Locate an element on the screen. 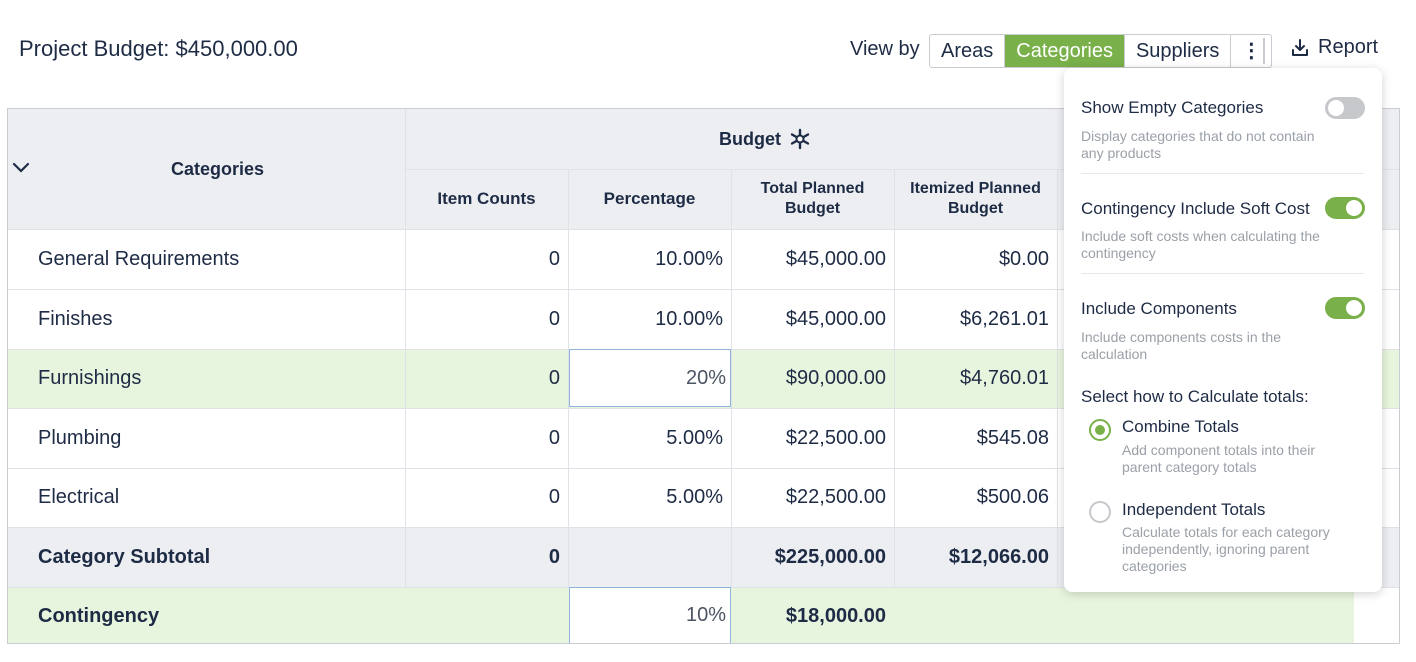 Image resolution: width=1416 pixels, height=662 pixels. view-suppliers-button: Suppliers is located at coordinates (1178, 51).